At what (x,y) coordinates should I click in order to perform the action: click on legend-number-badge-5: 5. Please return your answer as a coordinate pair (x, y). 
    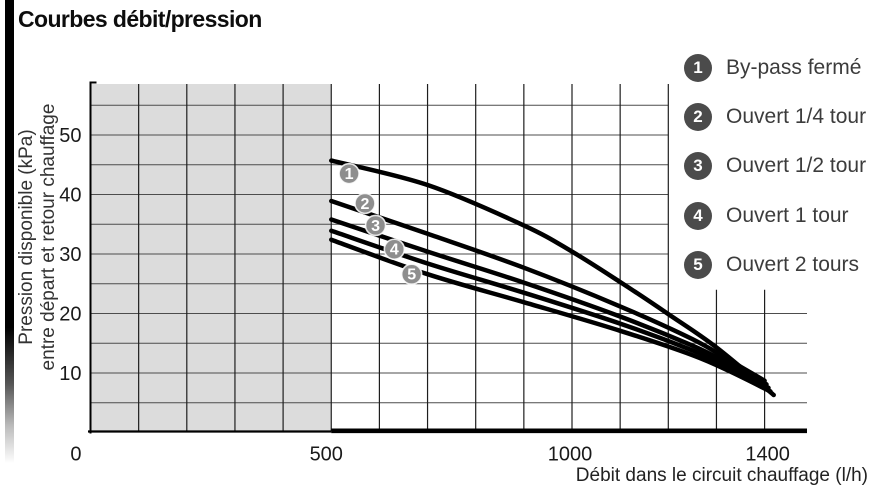
    Looking at the image, I should click on (698, 265).